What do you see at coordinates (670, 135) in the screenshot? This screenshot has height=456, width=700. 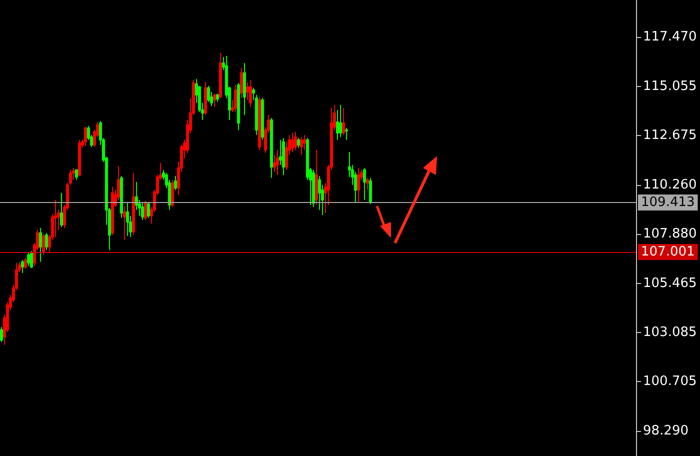 I see `y-tick-label: 112.675` at bounding box center [670, 135].